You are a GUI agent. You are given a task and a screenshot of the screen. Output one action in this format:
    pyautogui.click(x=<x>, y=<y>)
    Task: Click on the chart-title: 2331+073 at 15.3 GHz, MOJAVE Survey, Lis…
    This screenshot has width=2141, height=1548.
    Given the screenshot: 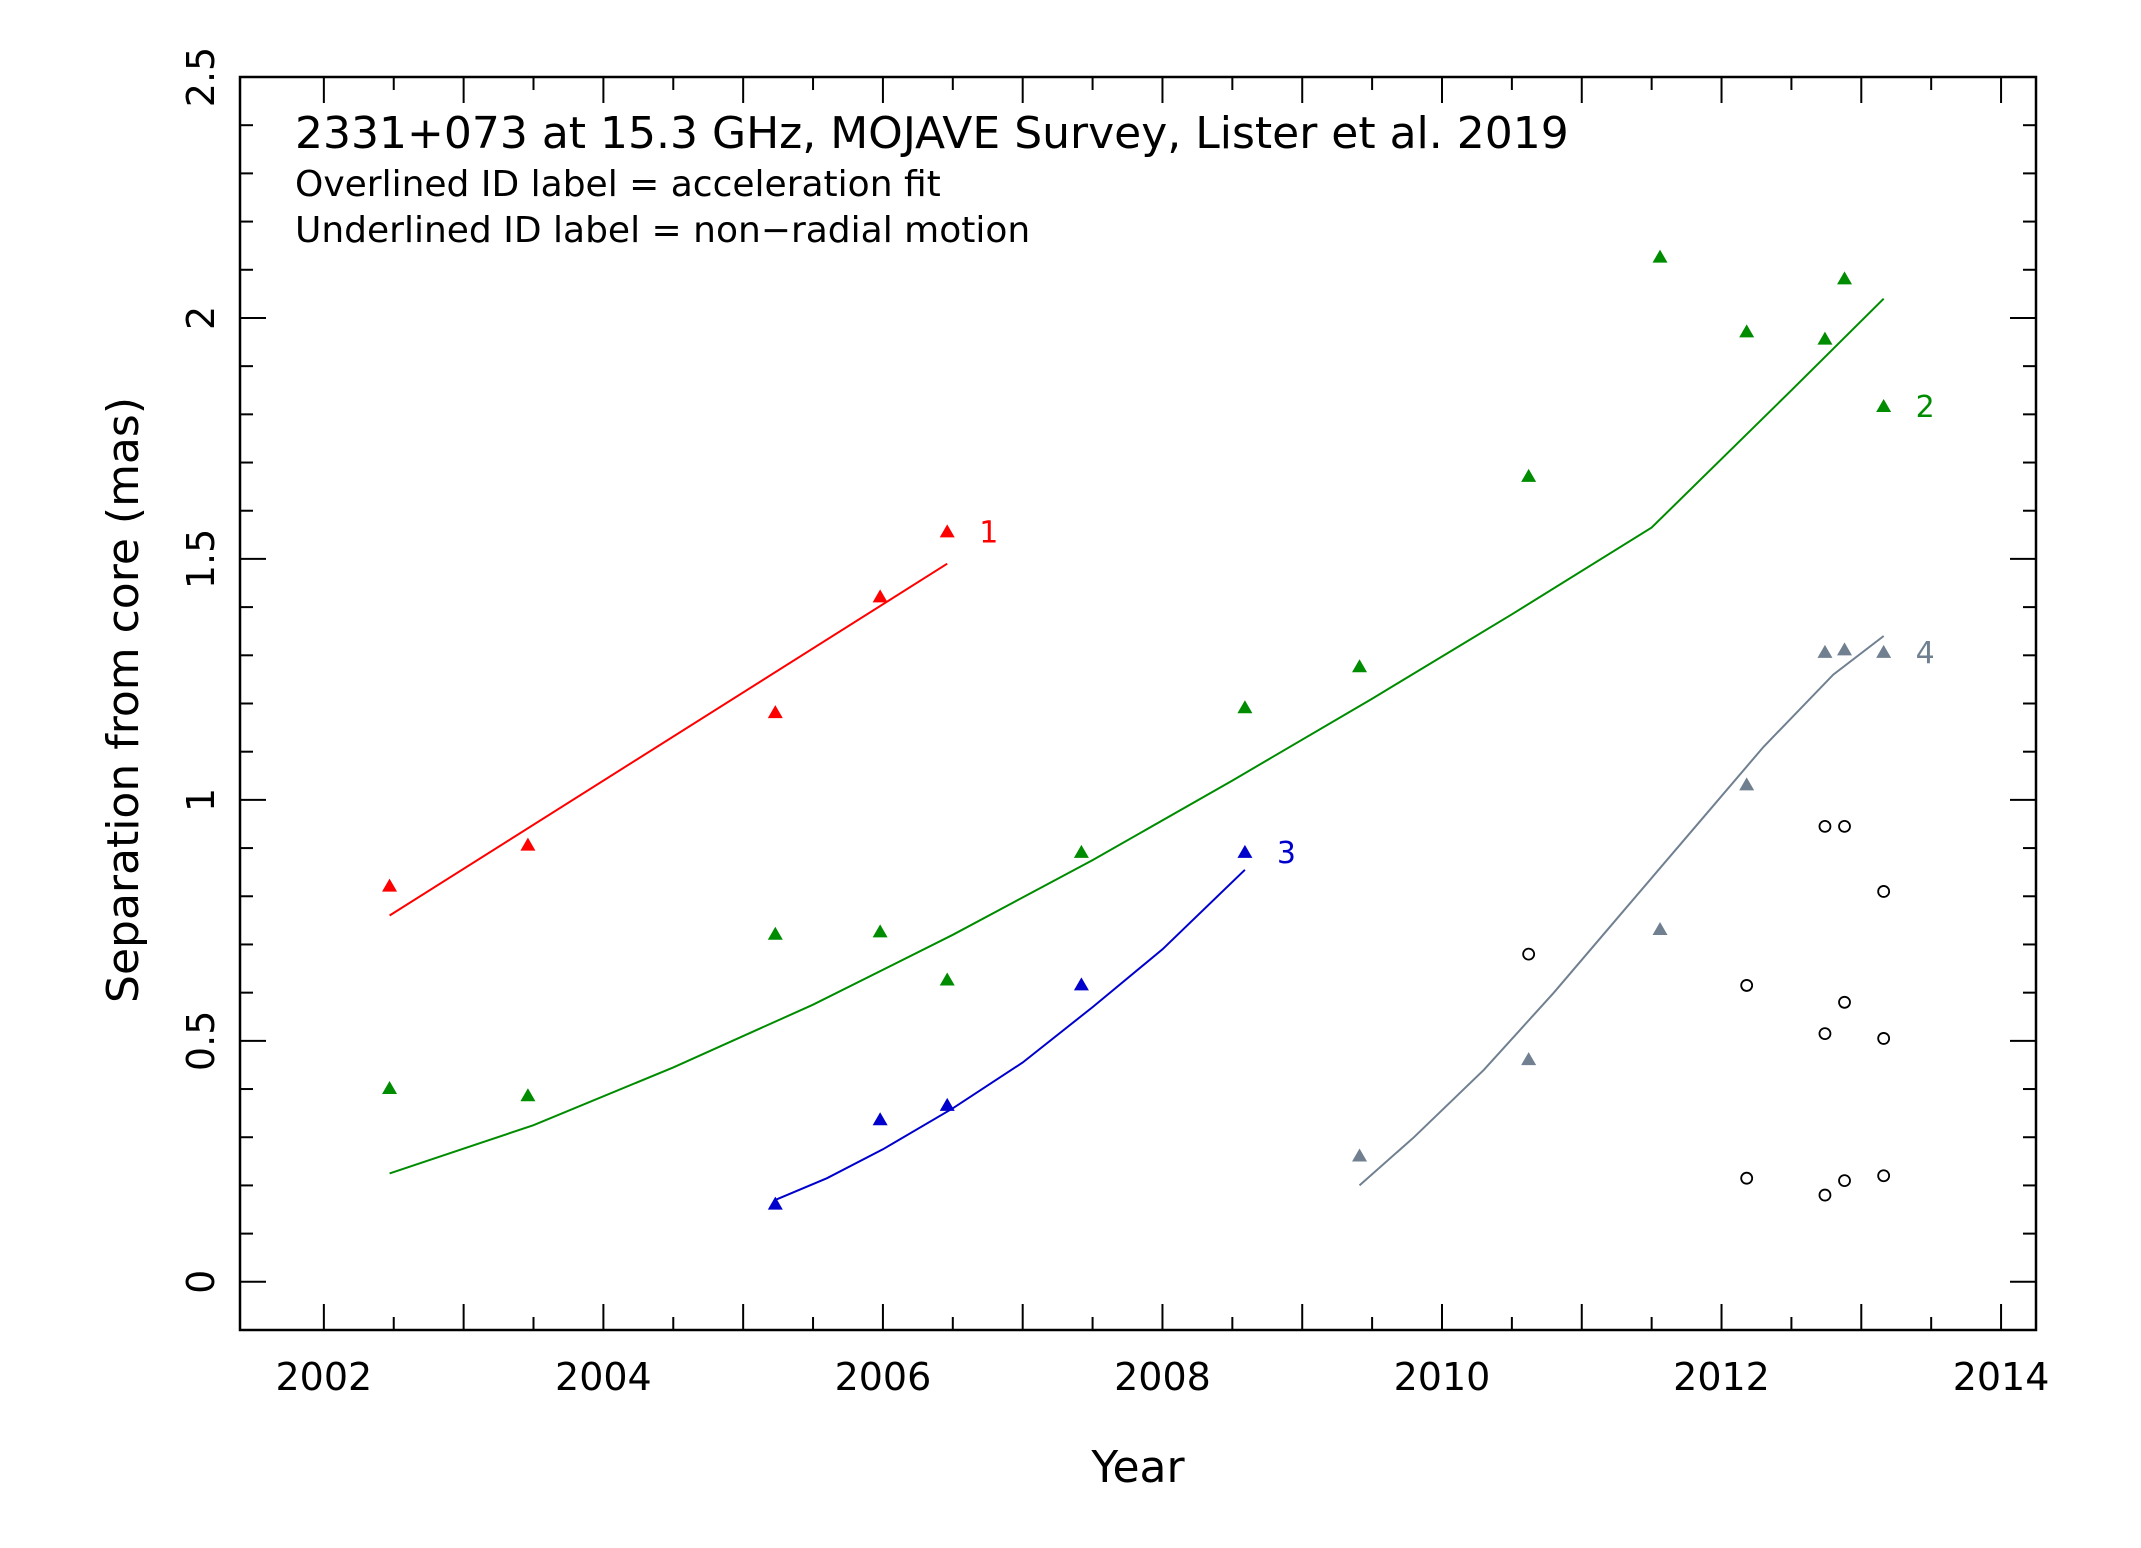 What is the action you would take?
    pyautogui.click(x=932, y=133)
    